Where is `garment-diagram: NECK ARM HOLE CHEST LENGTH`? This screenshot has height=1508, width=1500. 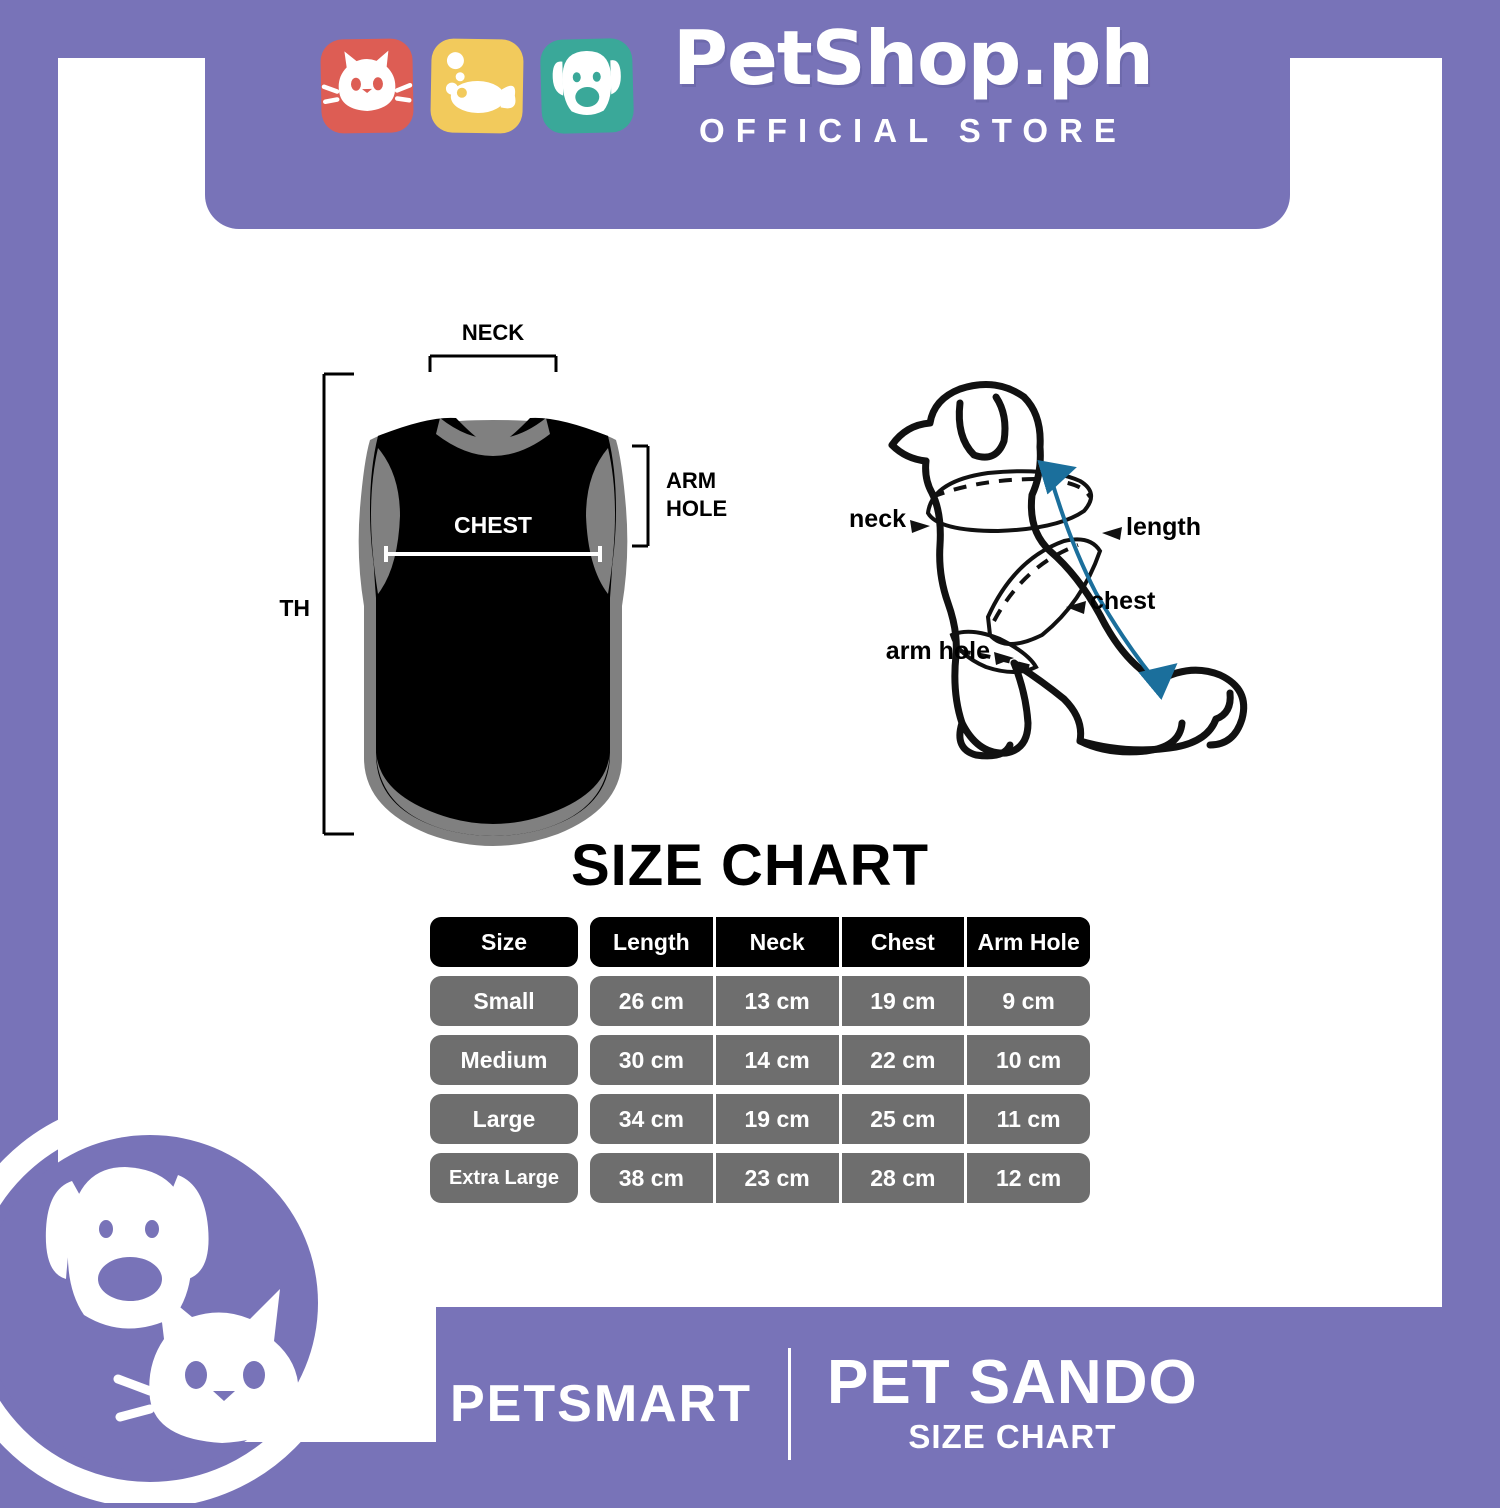
garment-diagram: NECK ARM HOLE CHEST LENGTH is located at coordinates (506, 590).